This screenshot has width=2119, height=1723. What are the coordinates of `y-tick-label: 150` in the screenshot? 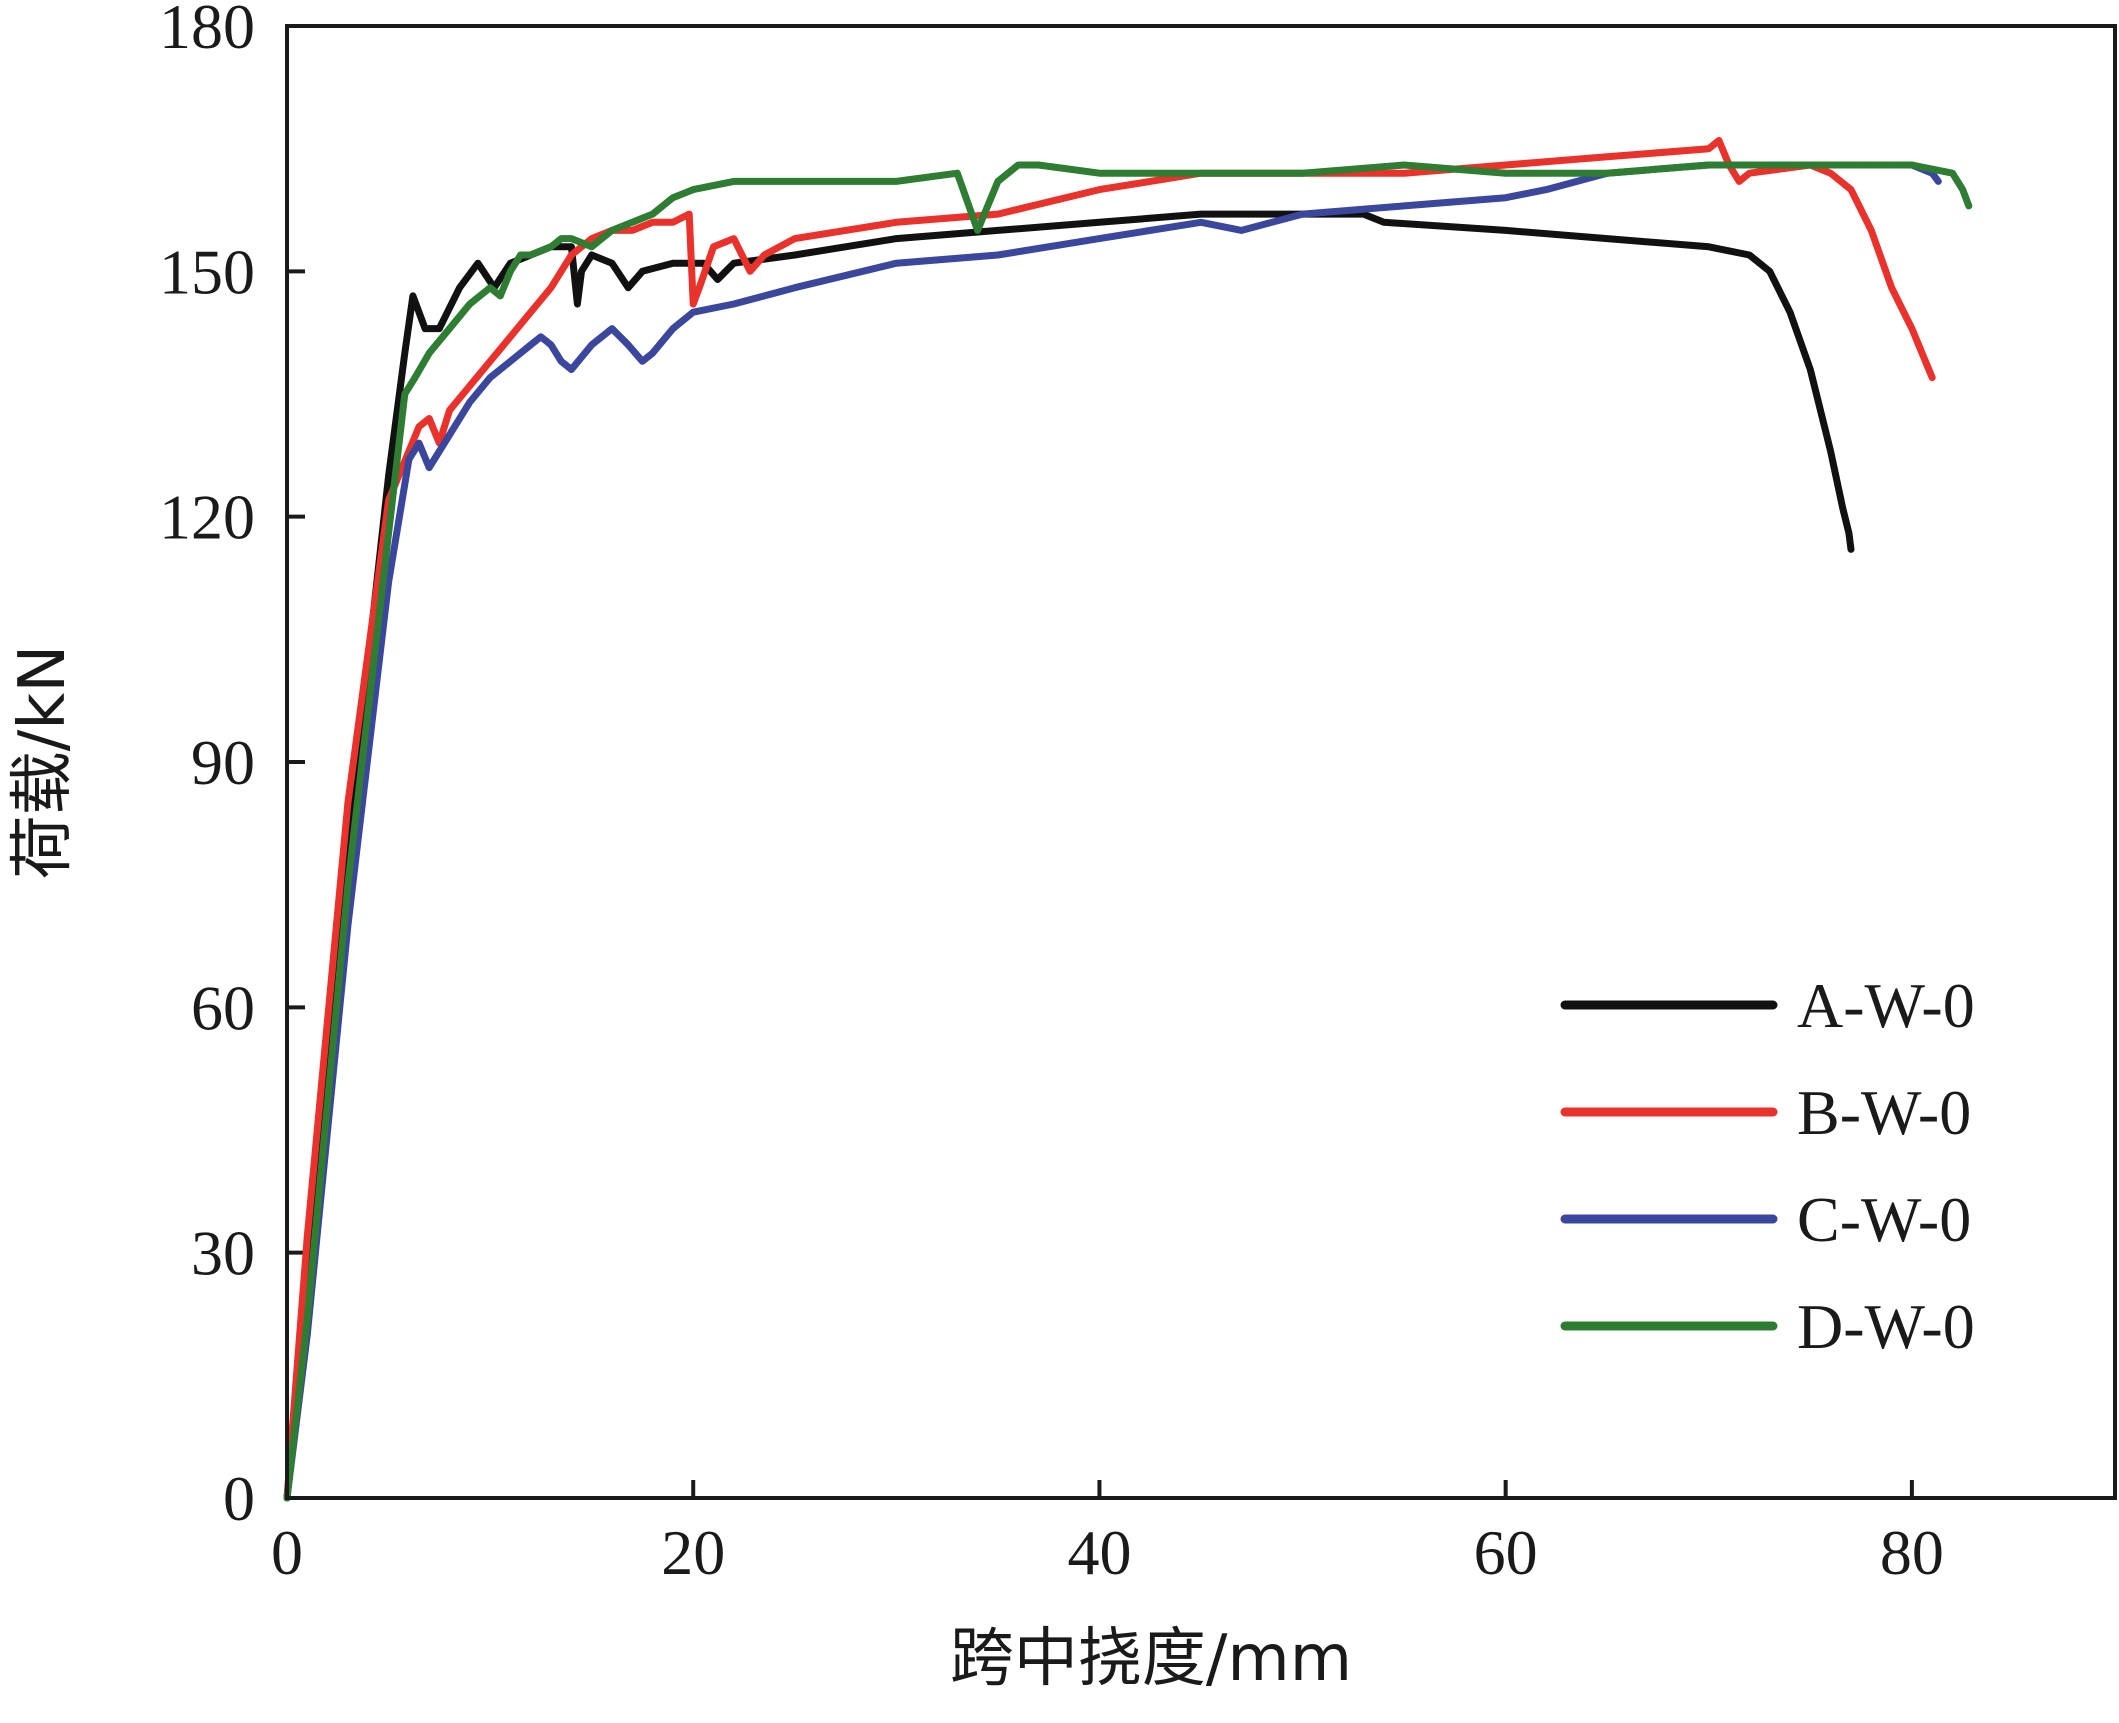 It's located at (207, 271).